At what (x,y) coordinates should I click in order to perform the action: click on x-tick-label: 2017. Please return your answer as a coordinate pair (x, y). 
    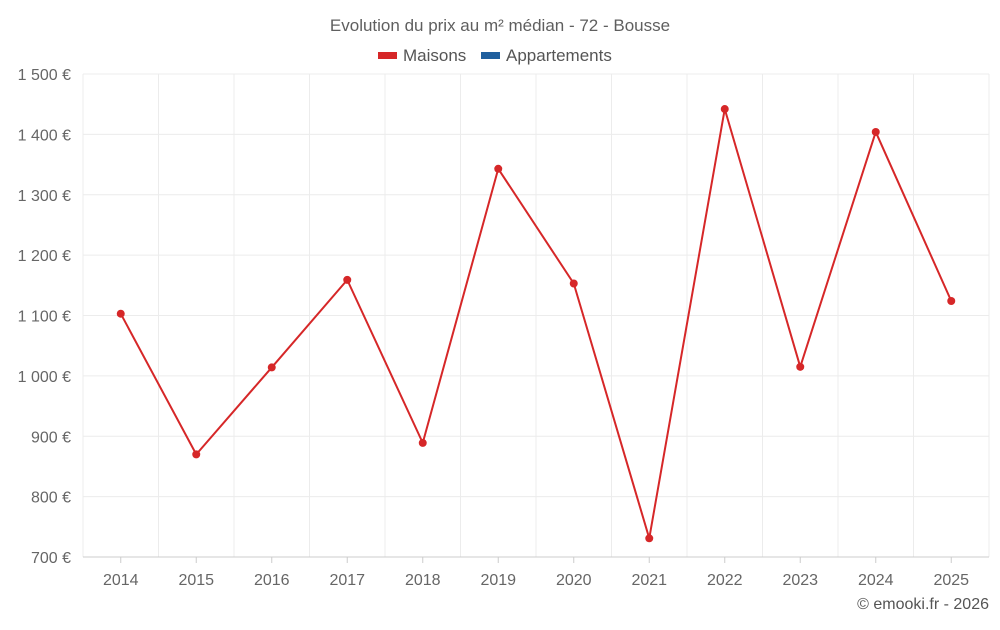
    Looking at the image, I should click on (347, 580).